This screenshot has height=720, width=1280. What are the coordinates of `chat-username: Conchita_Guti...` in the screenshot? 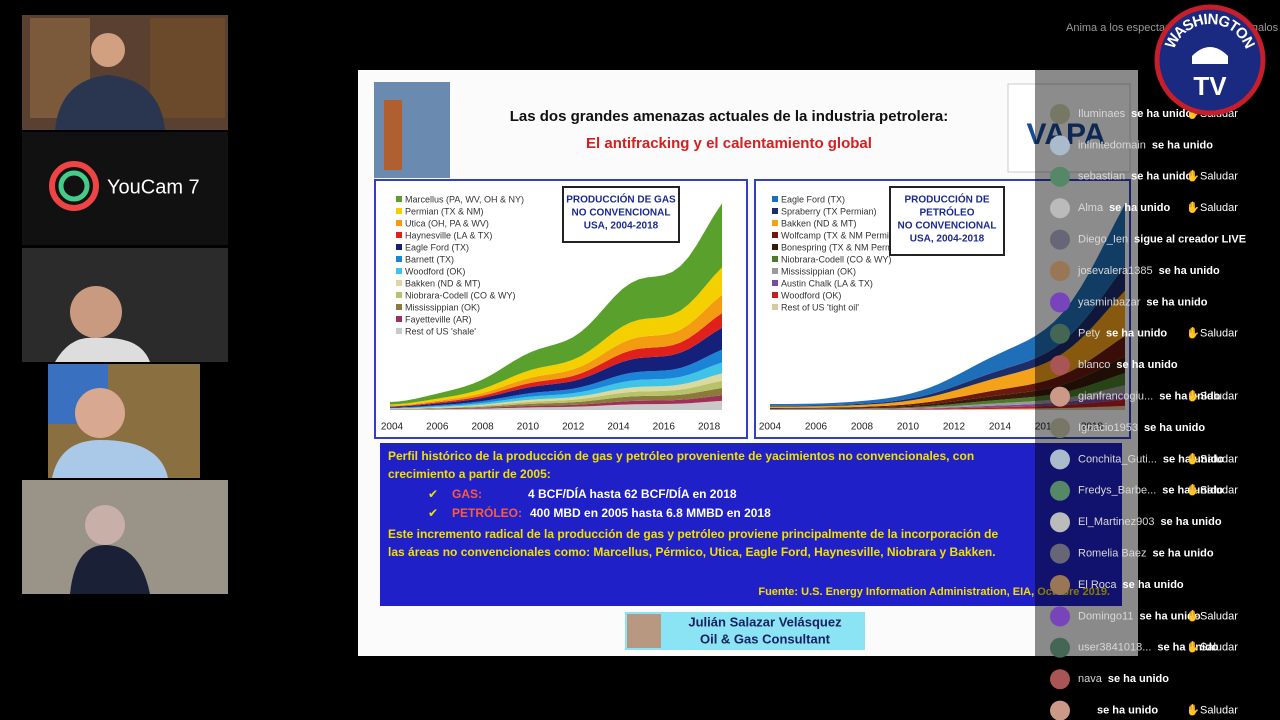 It's located at (1117, 459).